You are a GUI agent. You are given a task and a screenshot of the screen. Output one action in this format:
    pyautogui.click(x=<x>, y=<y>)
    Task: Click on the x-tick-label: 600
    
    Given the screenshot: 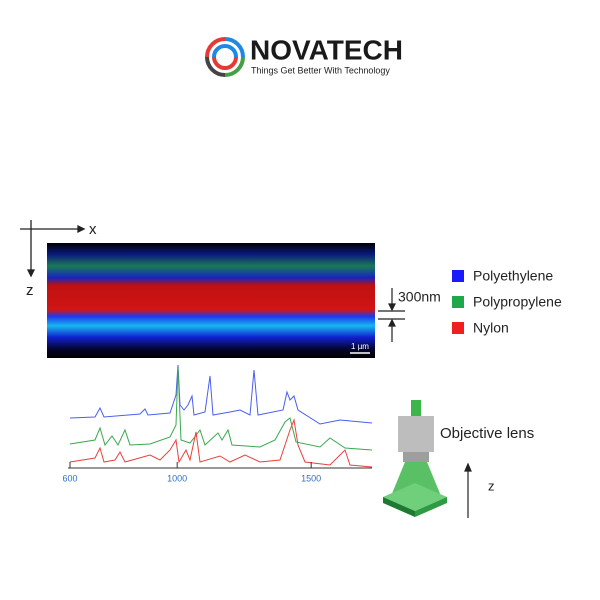 What is the action you would take?
    pyautogui.click(x=69, y=478)
    